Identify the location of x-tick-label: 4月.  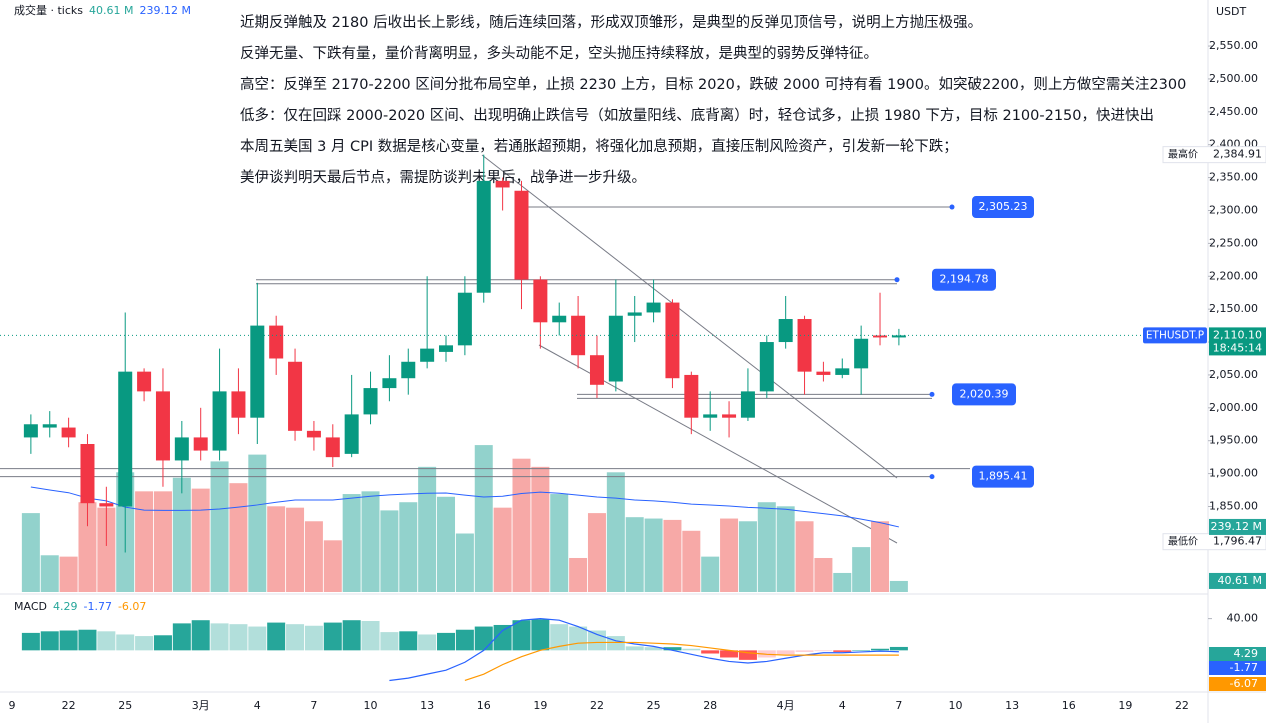
(786, 705).